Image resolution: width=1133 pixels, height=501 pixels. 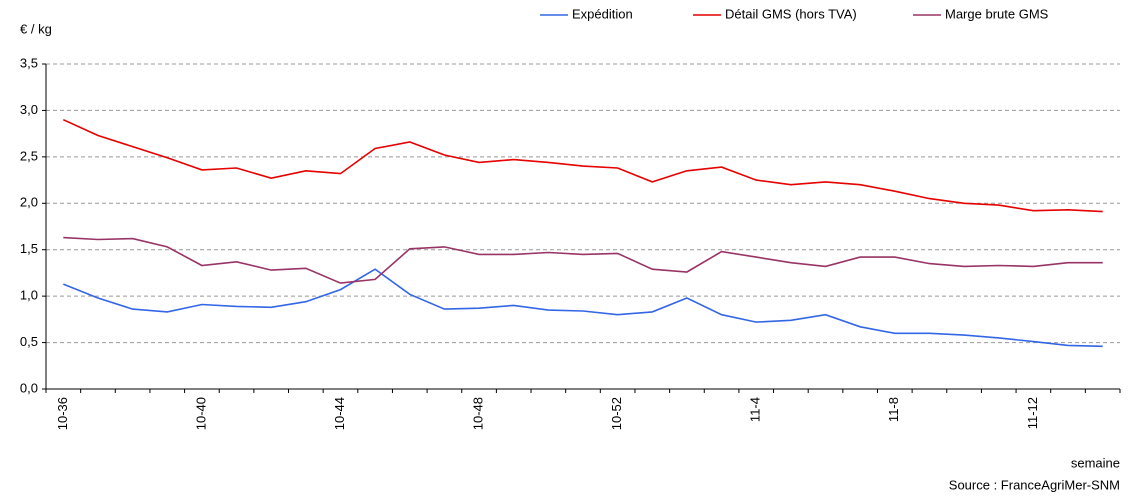 What do you see at coordinates (29, 202) in the screenshot?
I see `y-tick-label: 2,0` at bounding box center [29, 202].